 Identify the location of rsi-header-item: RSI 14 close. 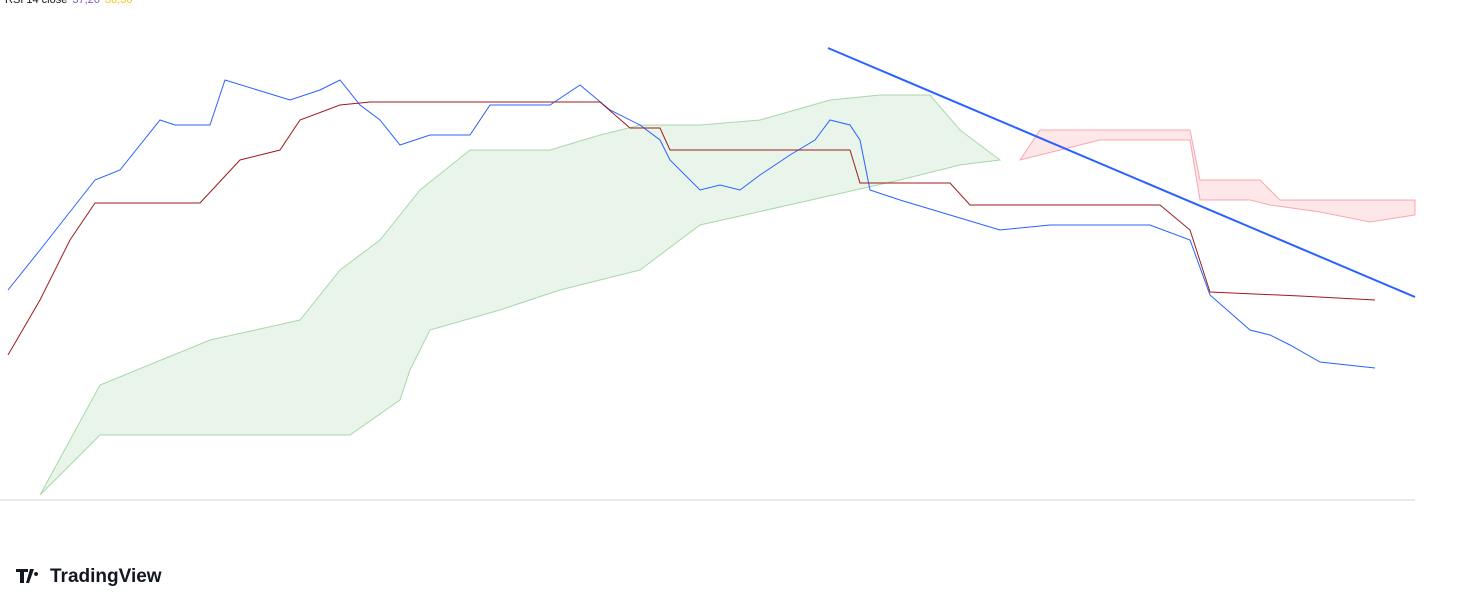
(36, 3).